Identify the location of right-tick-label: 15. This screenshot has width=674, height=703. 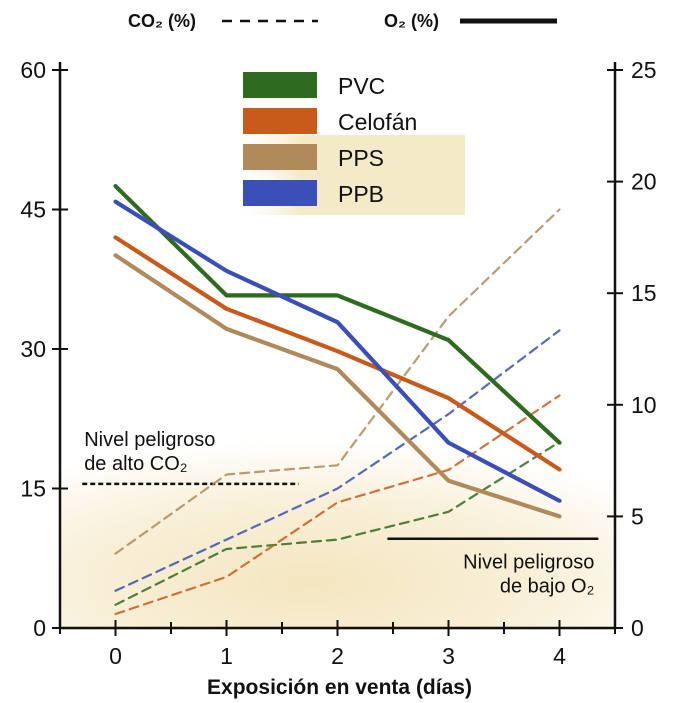
(644, 293).